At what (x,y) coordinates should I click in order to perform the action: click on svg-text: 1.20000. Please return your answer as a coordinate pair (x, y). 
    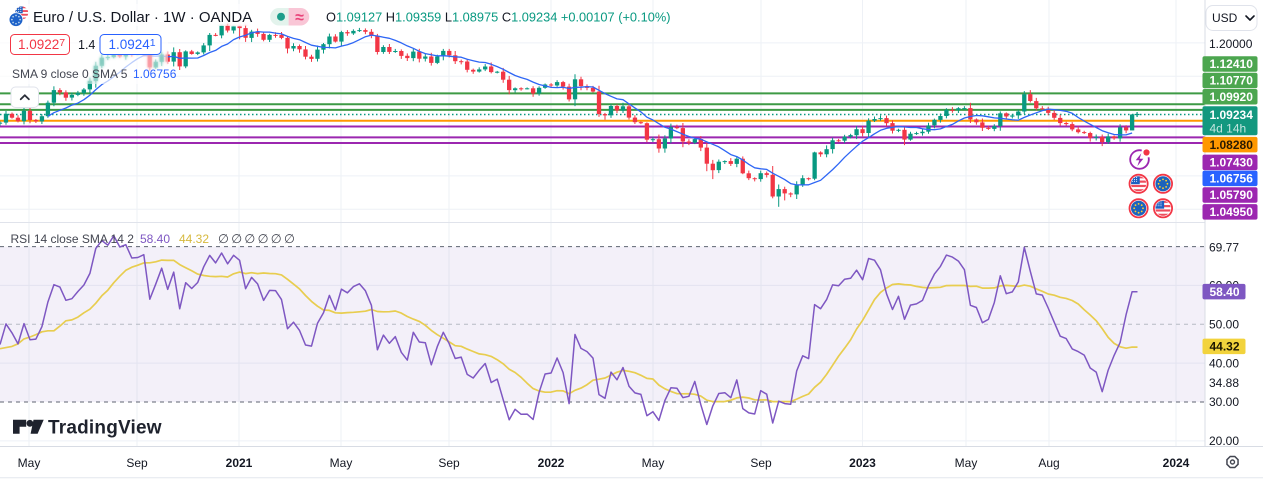
    Looking at the image, I should click on (1231, 44).